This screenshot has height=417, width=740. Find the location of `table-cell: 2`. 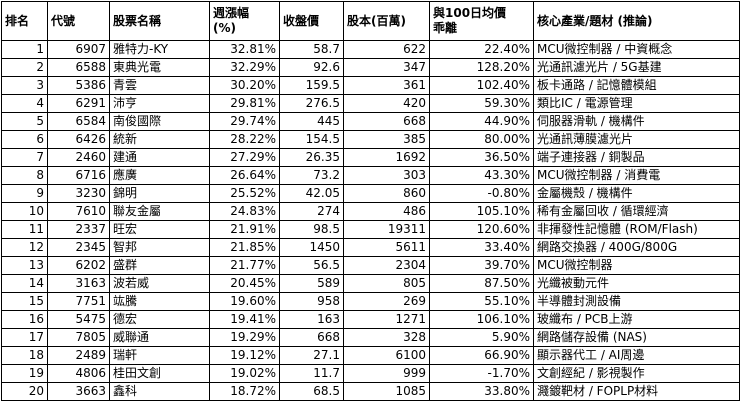

table-cell: 2 is located at coordinates (24, 67).